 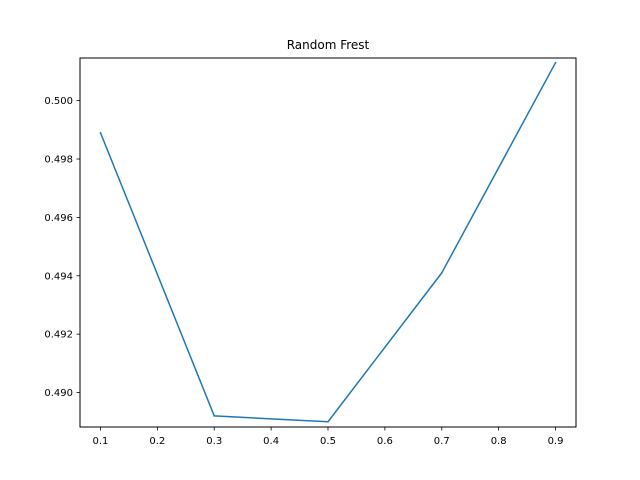 What do you see at coordinates (101, 441) in the screenshot?
I see `x-tick-label: 0.1` at bounding box center [101, 441].